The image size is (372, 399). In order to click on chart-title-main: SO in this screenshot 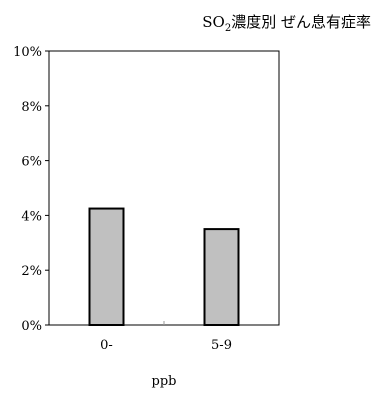, I will do `click(213, 22)`.